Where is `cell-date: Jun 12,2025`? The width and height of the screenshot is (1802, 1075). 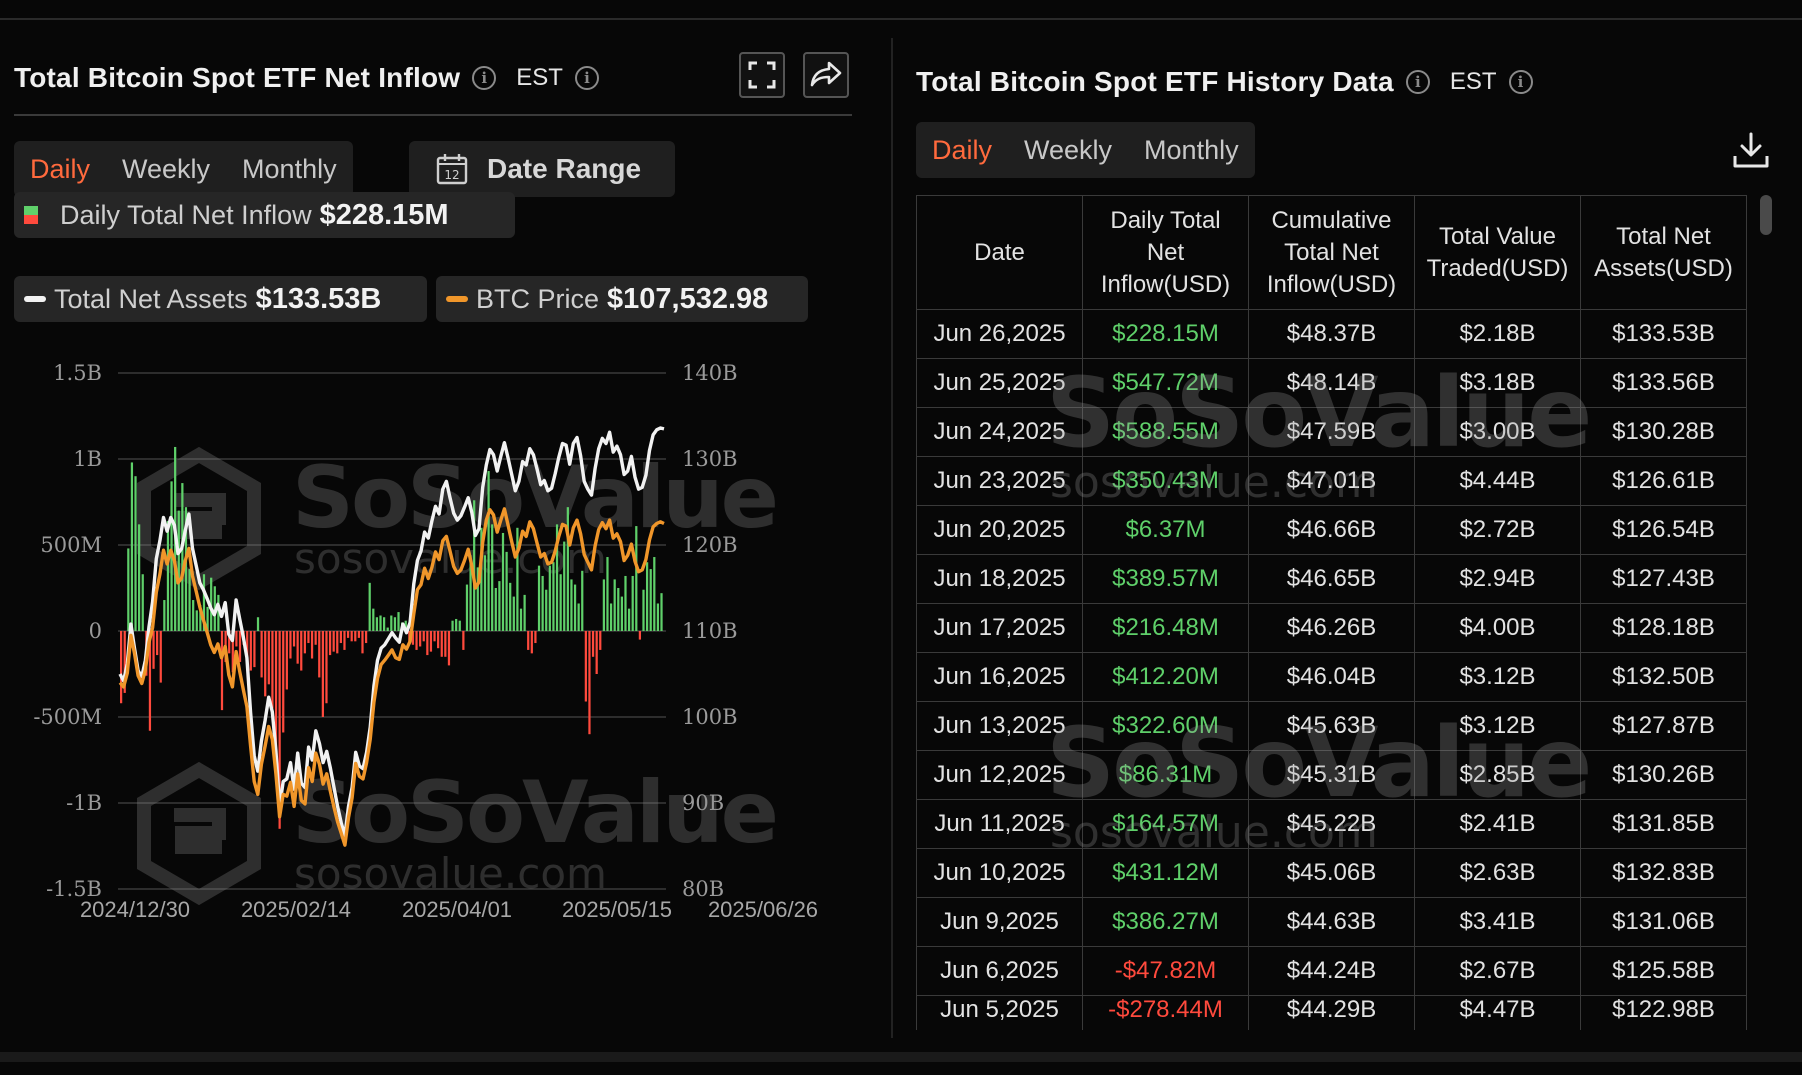
cell-date: Jun 12,2025 is located at coordinates (999, 775).